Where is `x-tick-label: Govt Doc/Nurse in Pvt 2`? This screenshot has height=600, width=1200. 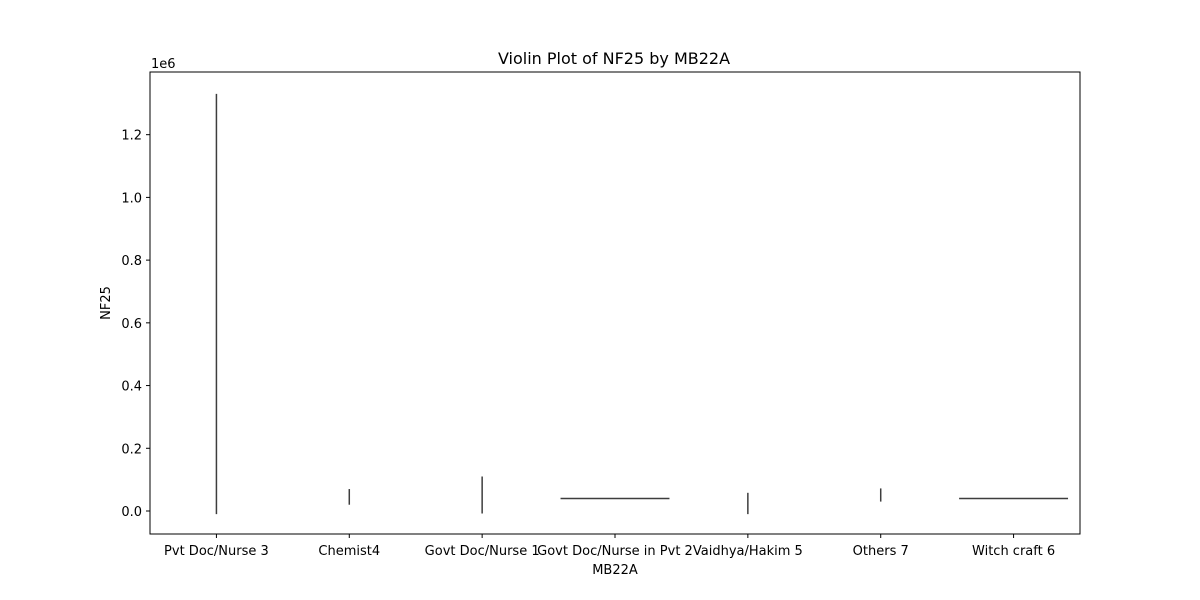 x-tick-label: Govt Doc/Nurse in Pvt 2 is located at coordinates (615, 551).